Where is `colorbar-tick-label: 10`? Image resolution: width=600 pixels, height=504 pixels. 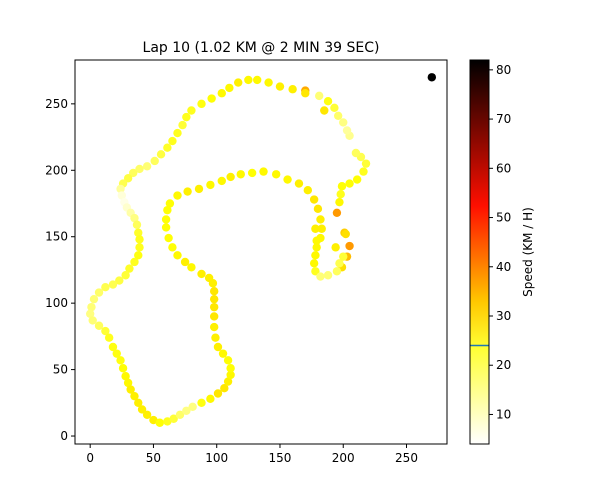
colorbar-tick-label: 10 is located at coordinates (503, 414).